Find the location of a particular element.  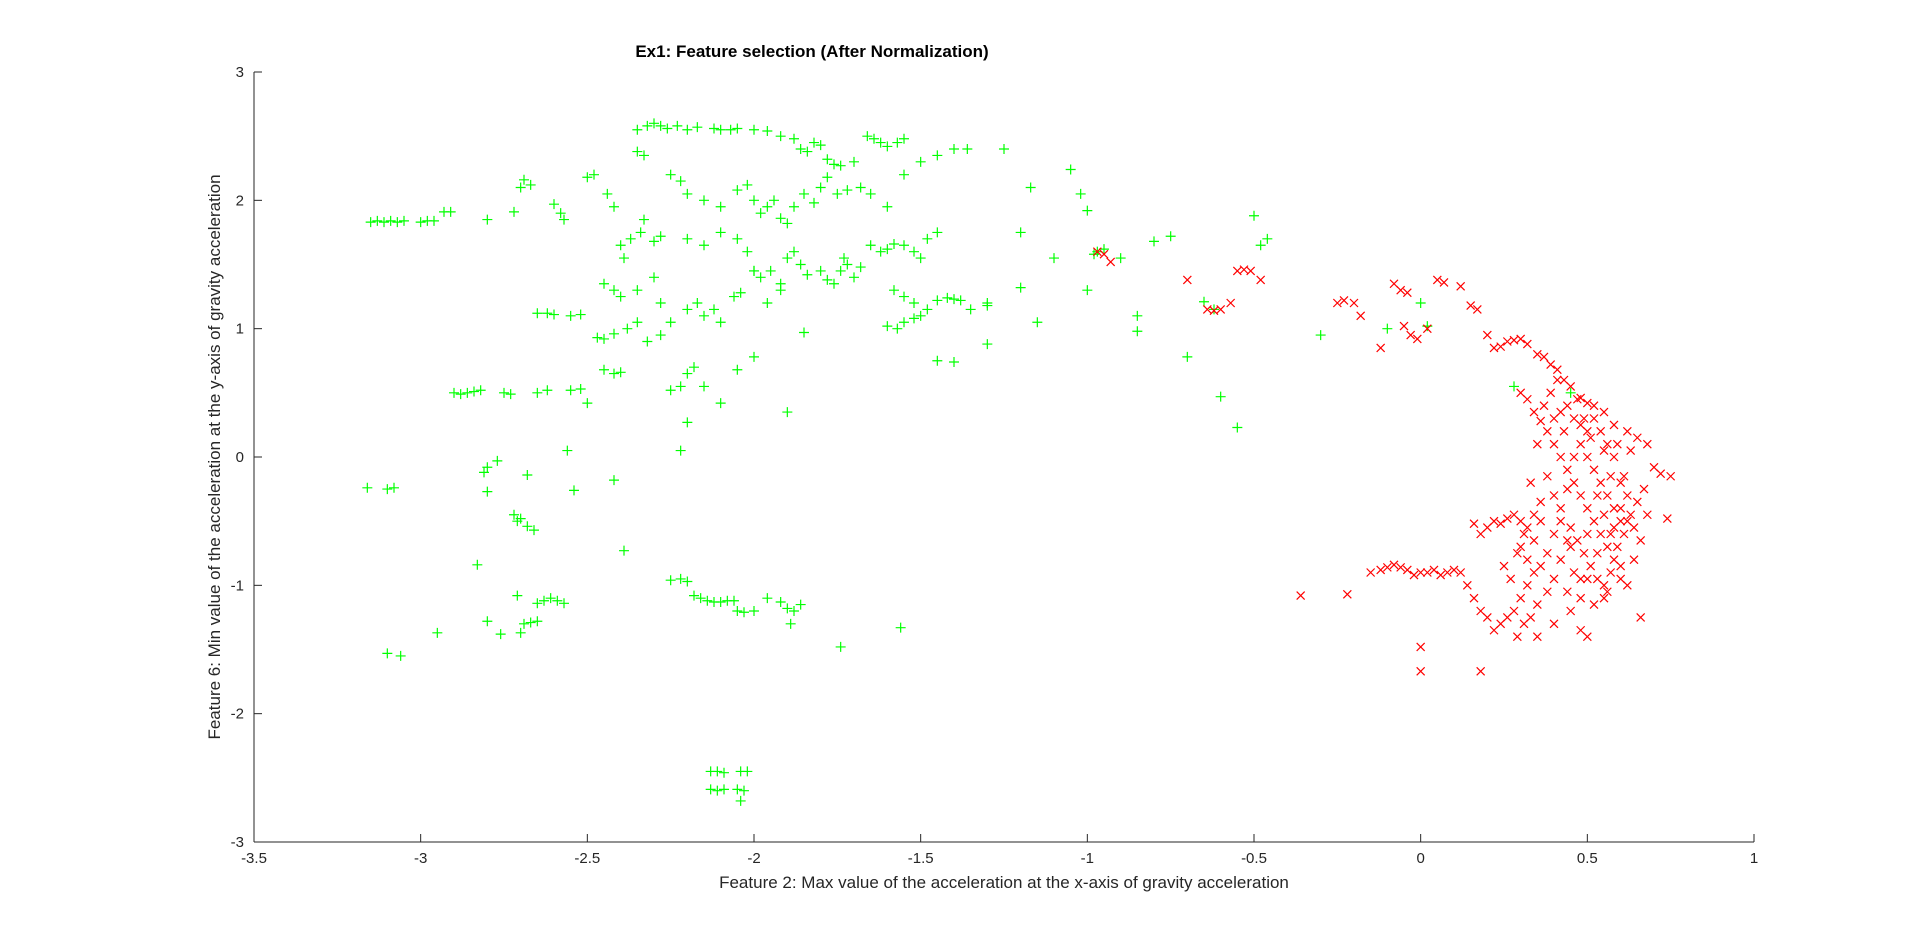

x-tick-label: 1 is located at coordinates (1754, 858).